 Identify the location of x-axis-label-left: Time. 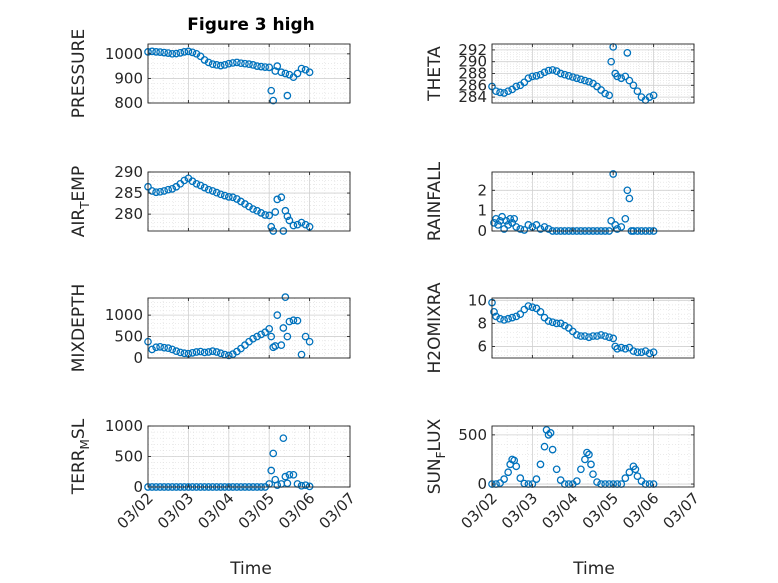
(250, 569).